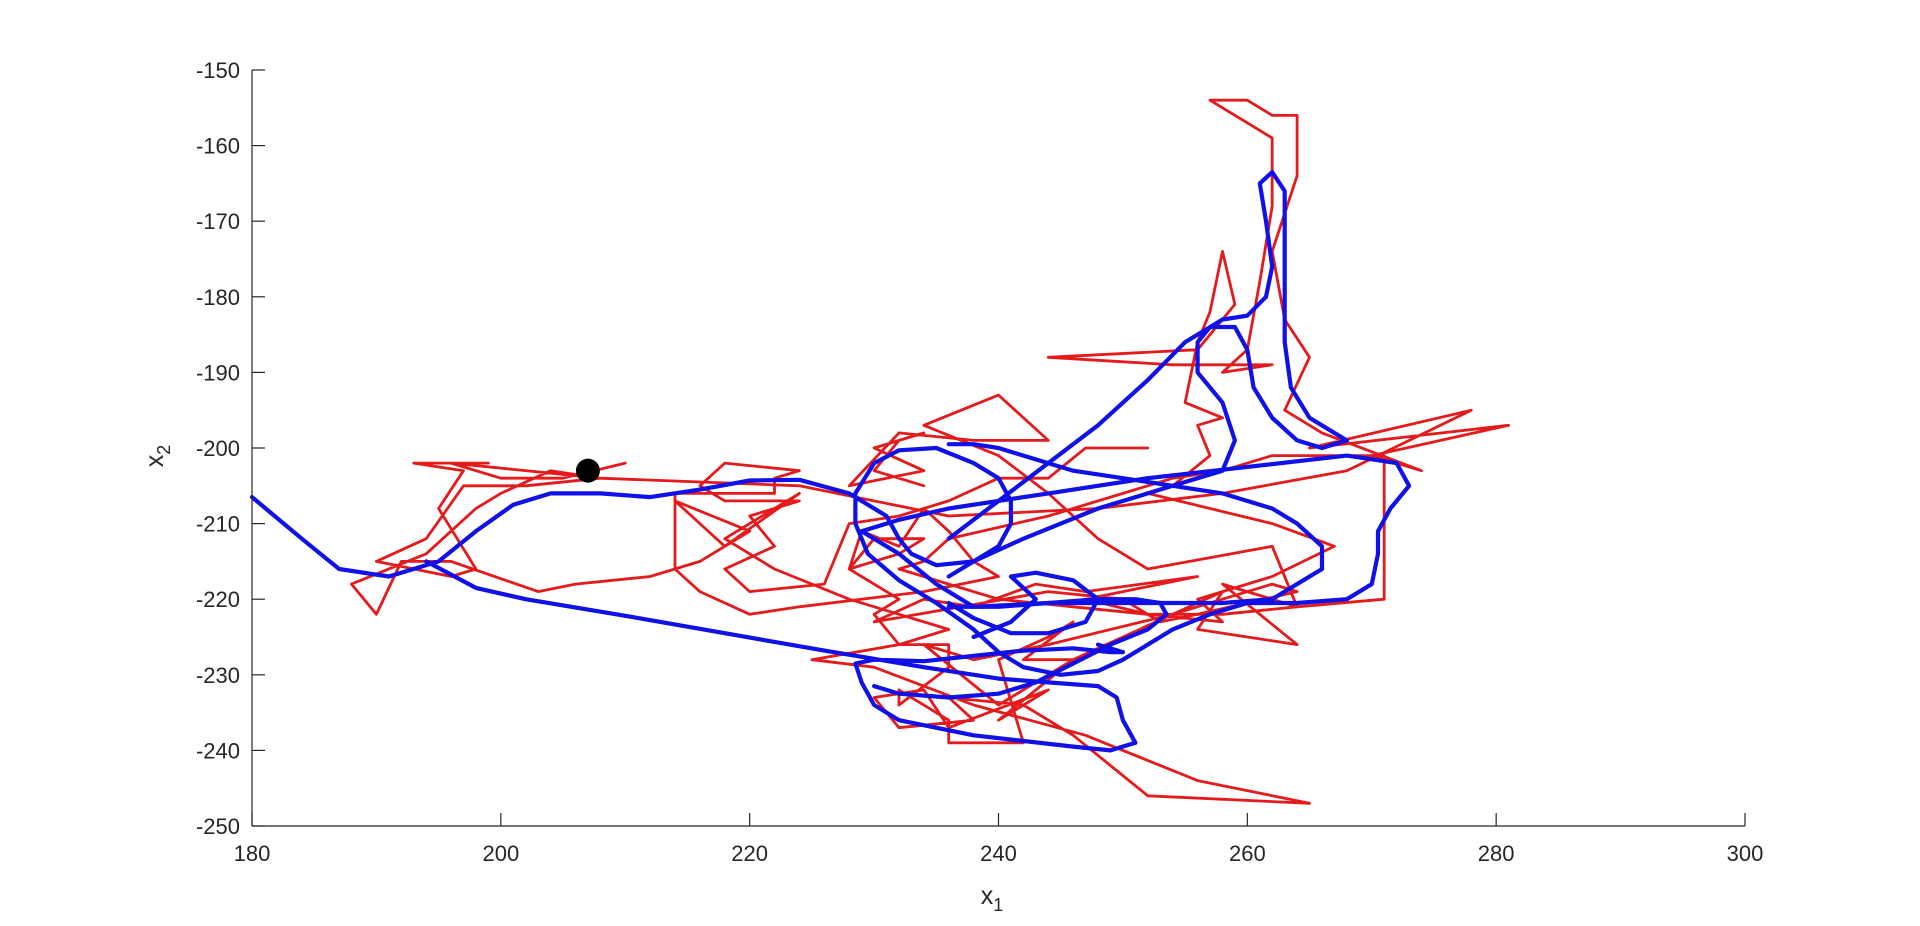 This screenshot has height=926, width=1920. I want to click on y-tick-label: -250, so click(218, 826).